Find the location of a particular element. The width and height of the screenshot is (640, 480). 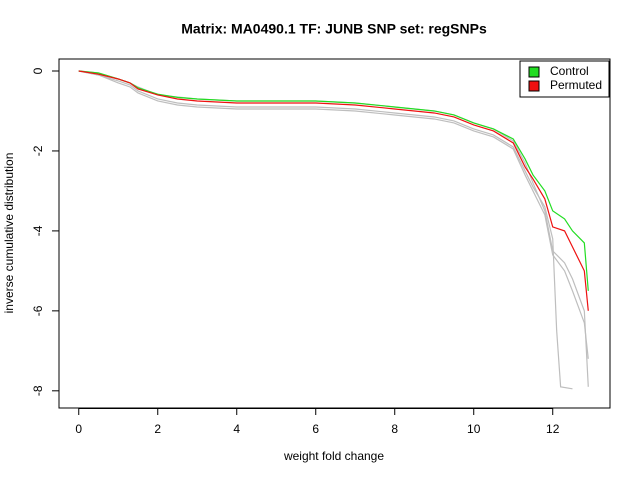

x-tick-label: 2 is located at coordinates (157, 429).